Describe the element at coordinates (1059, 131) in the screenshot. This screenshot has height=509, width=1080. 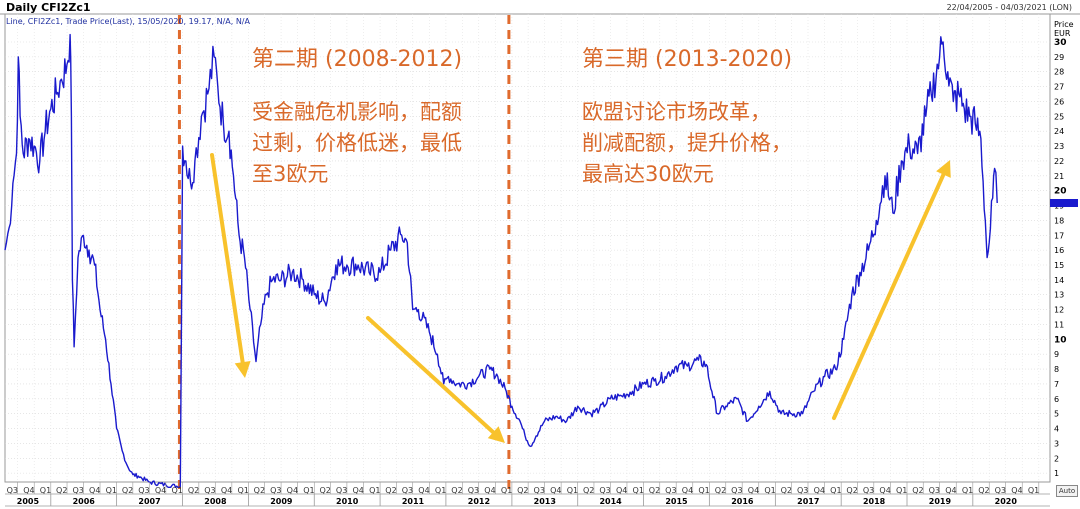
I see `y-tick-label: 24` at that location.